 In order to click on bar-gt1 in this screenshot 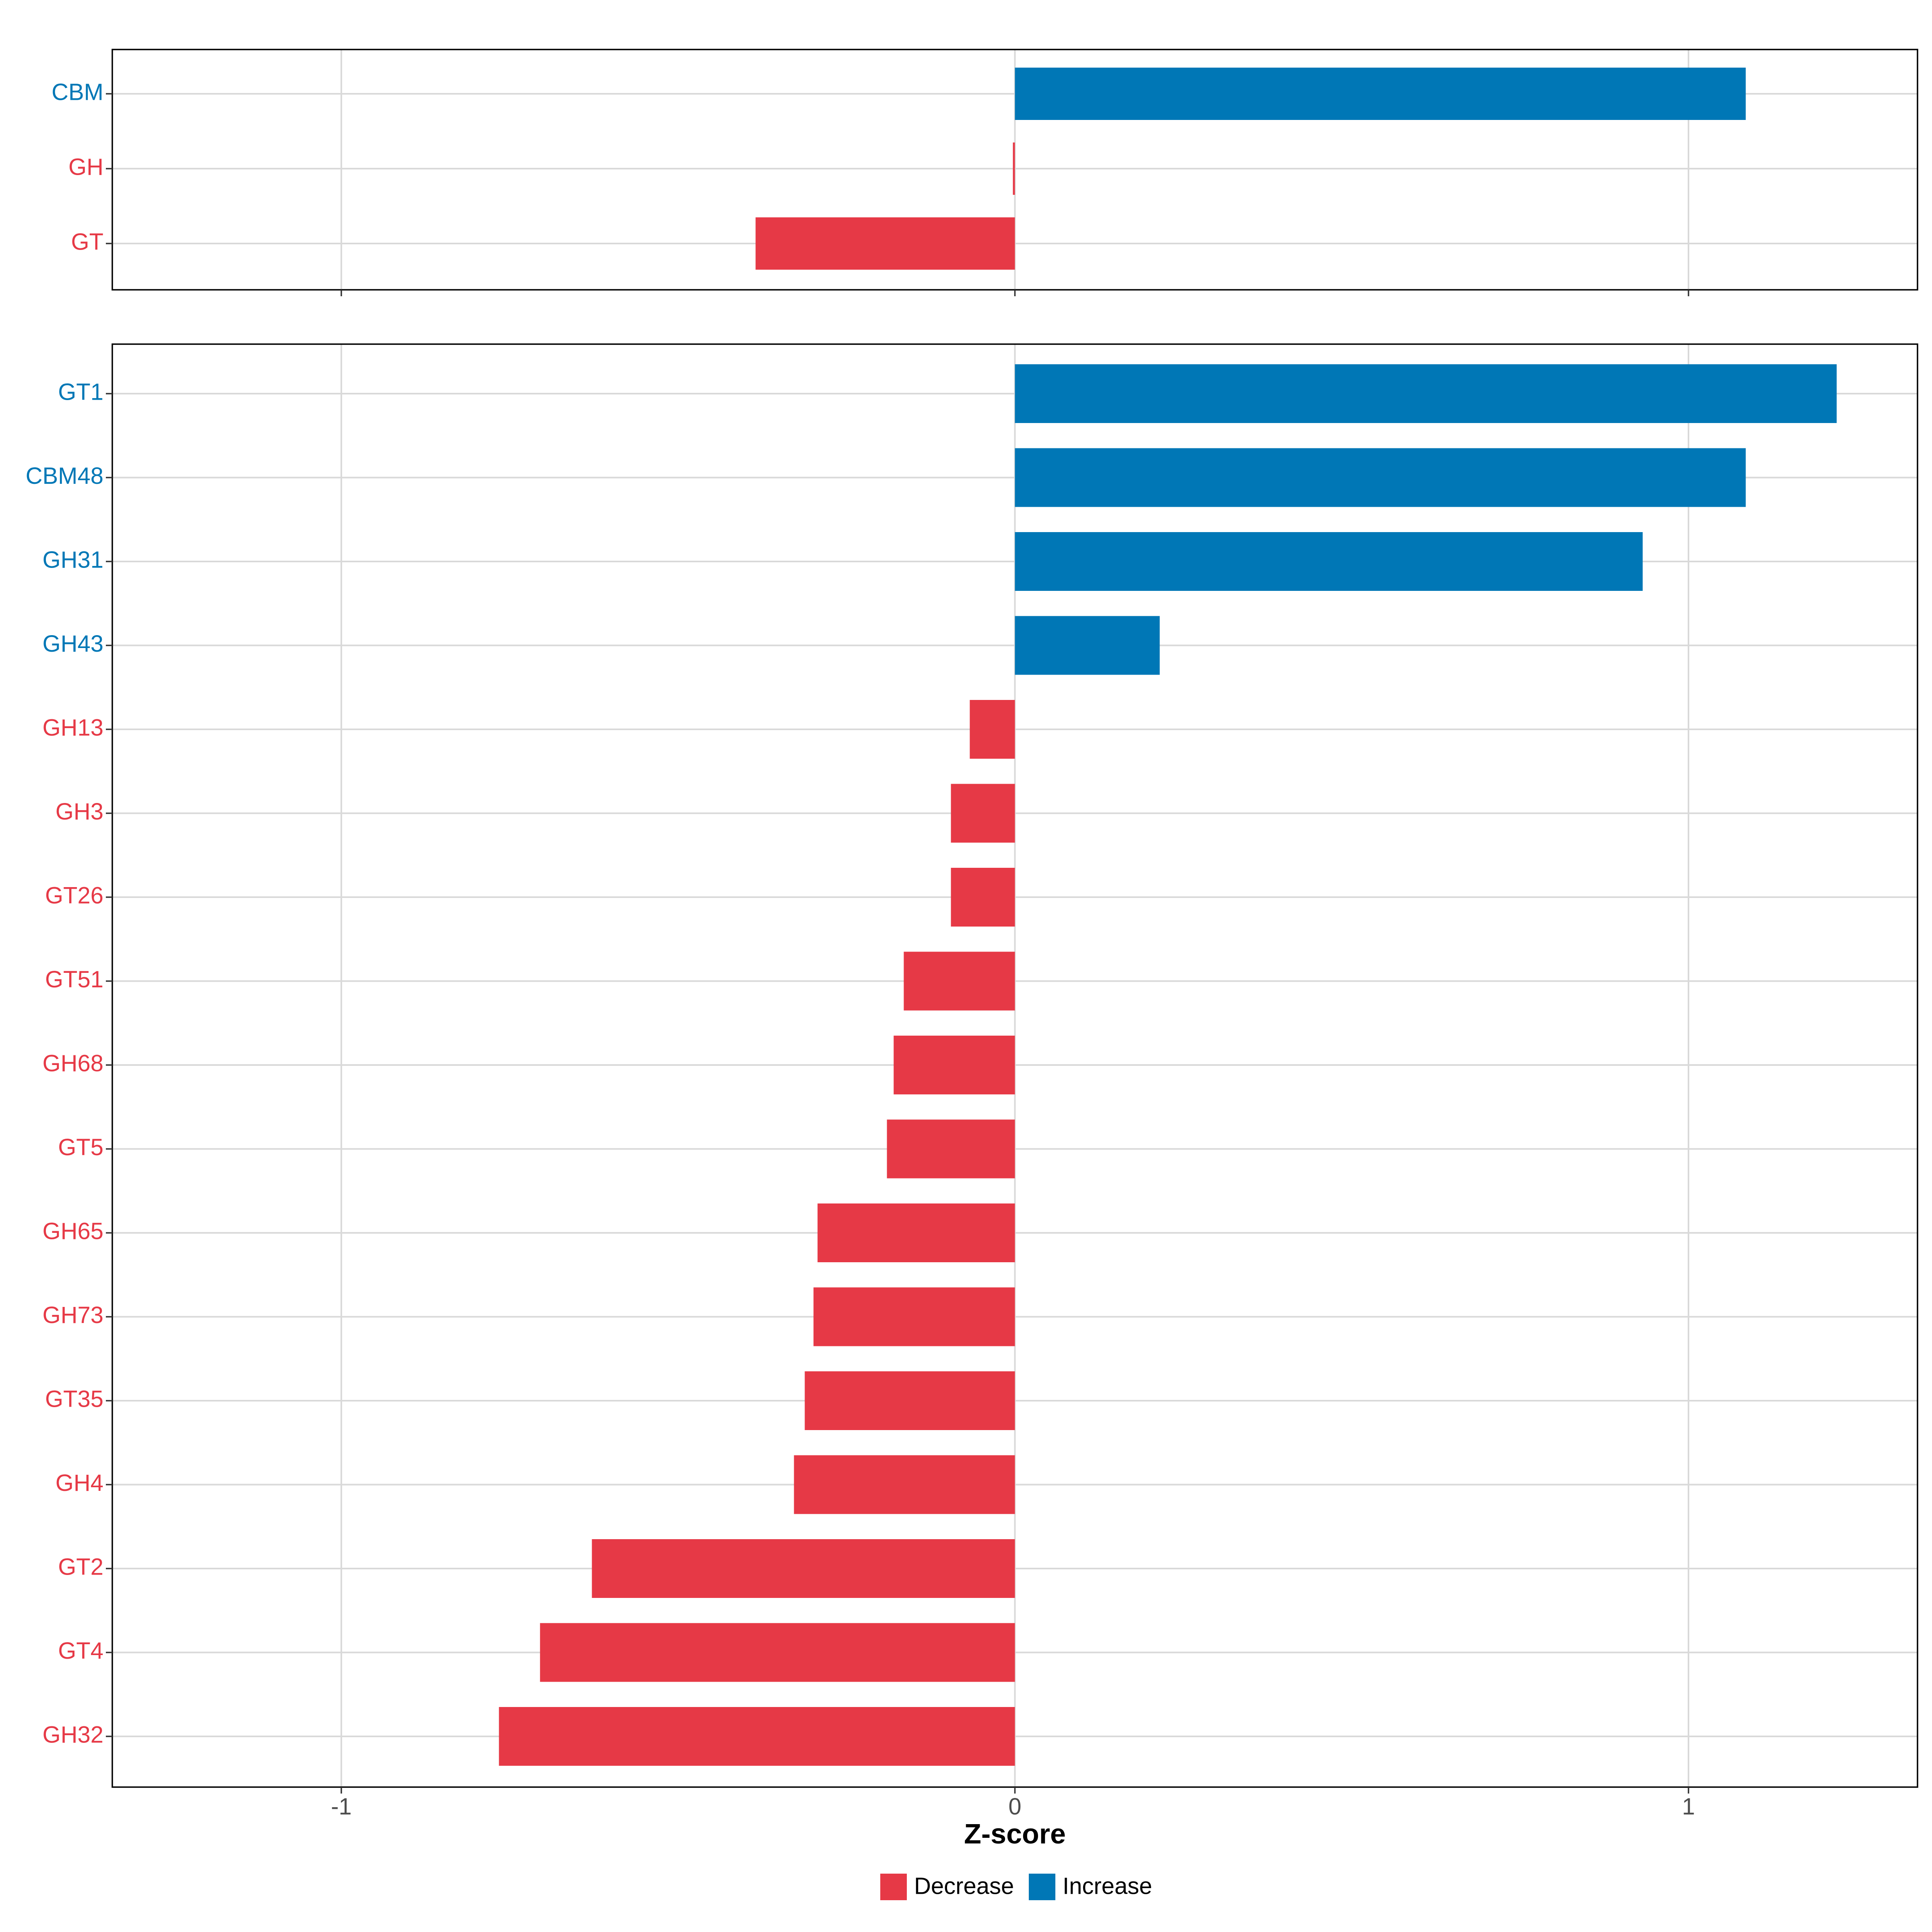, I will do `click(1426, 393)`.